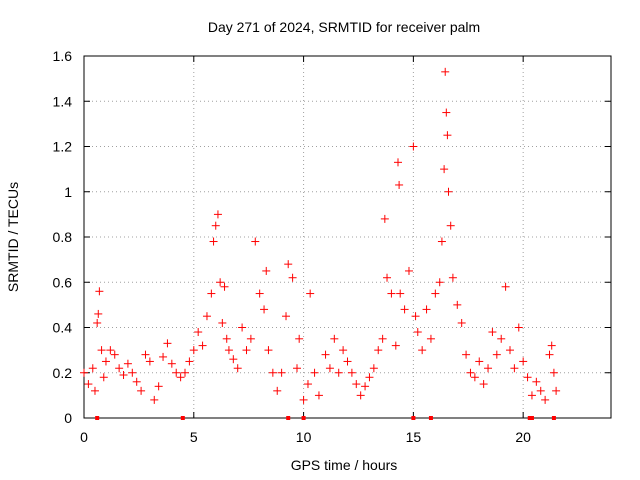  I want to click on y-tick-label: 1.2, so click(63, 147).